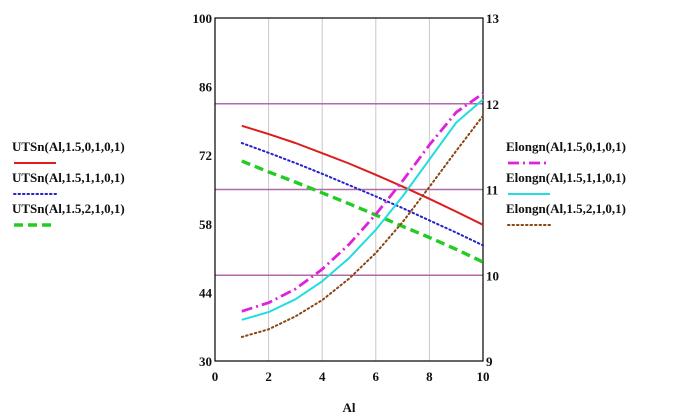 The image size is (682, 418). Describe the element at coordinates (68, 208) in the screenshot. I see `legend-label-3: UTSn(Al,1.5,2,1,0,1)` at that location.